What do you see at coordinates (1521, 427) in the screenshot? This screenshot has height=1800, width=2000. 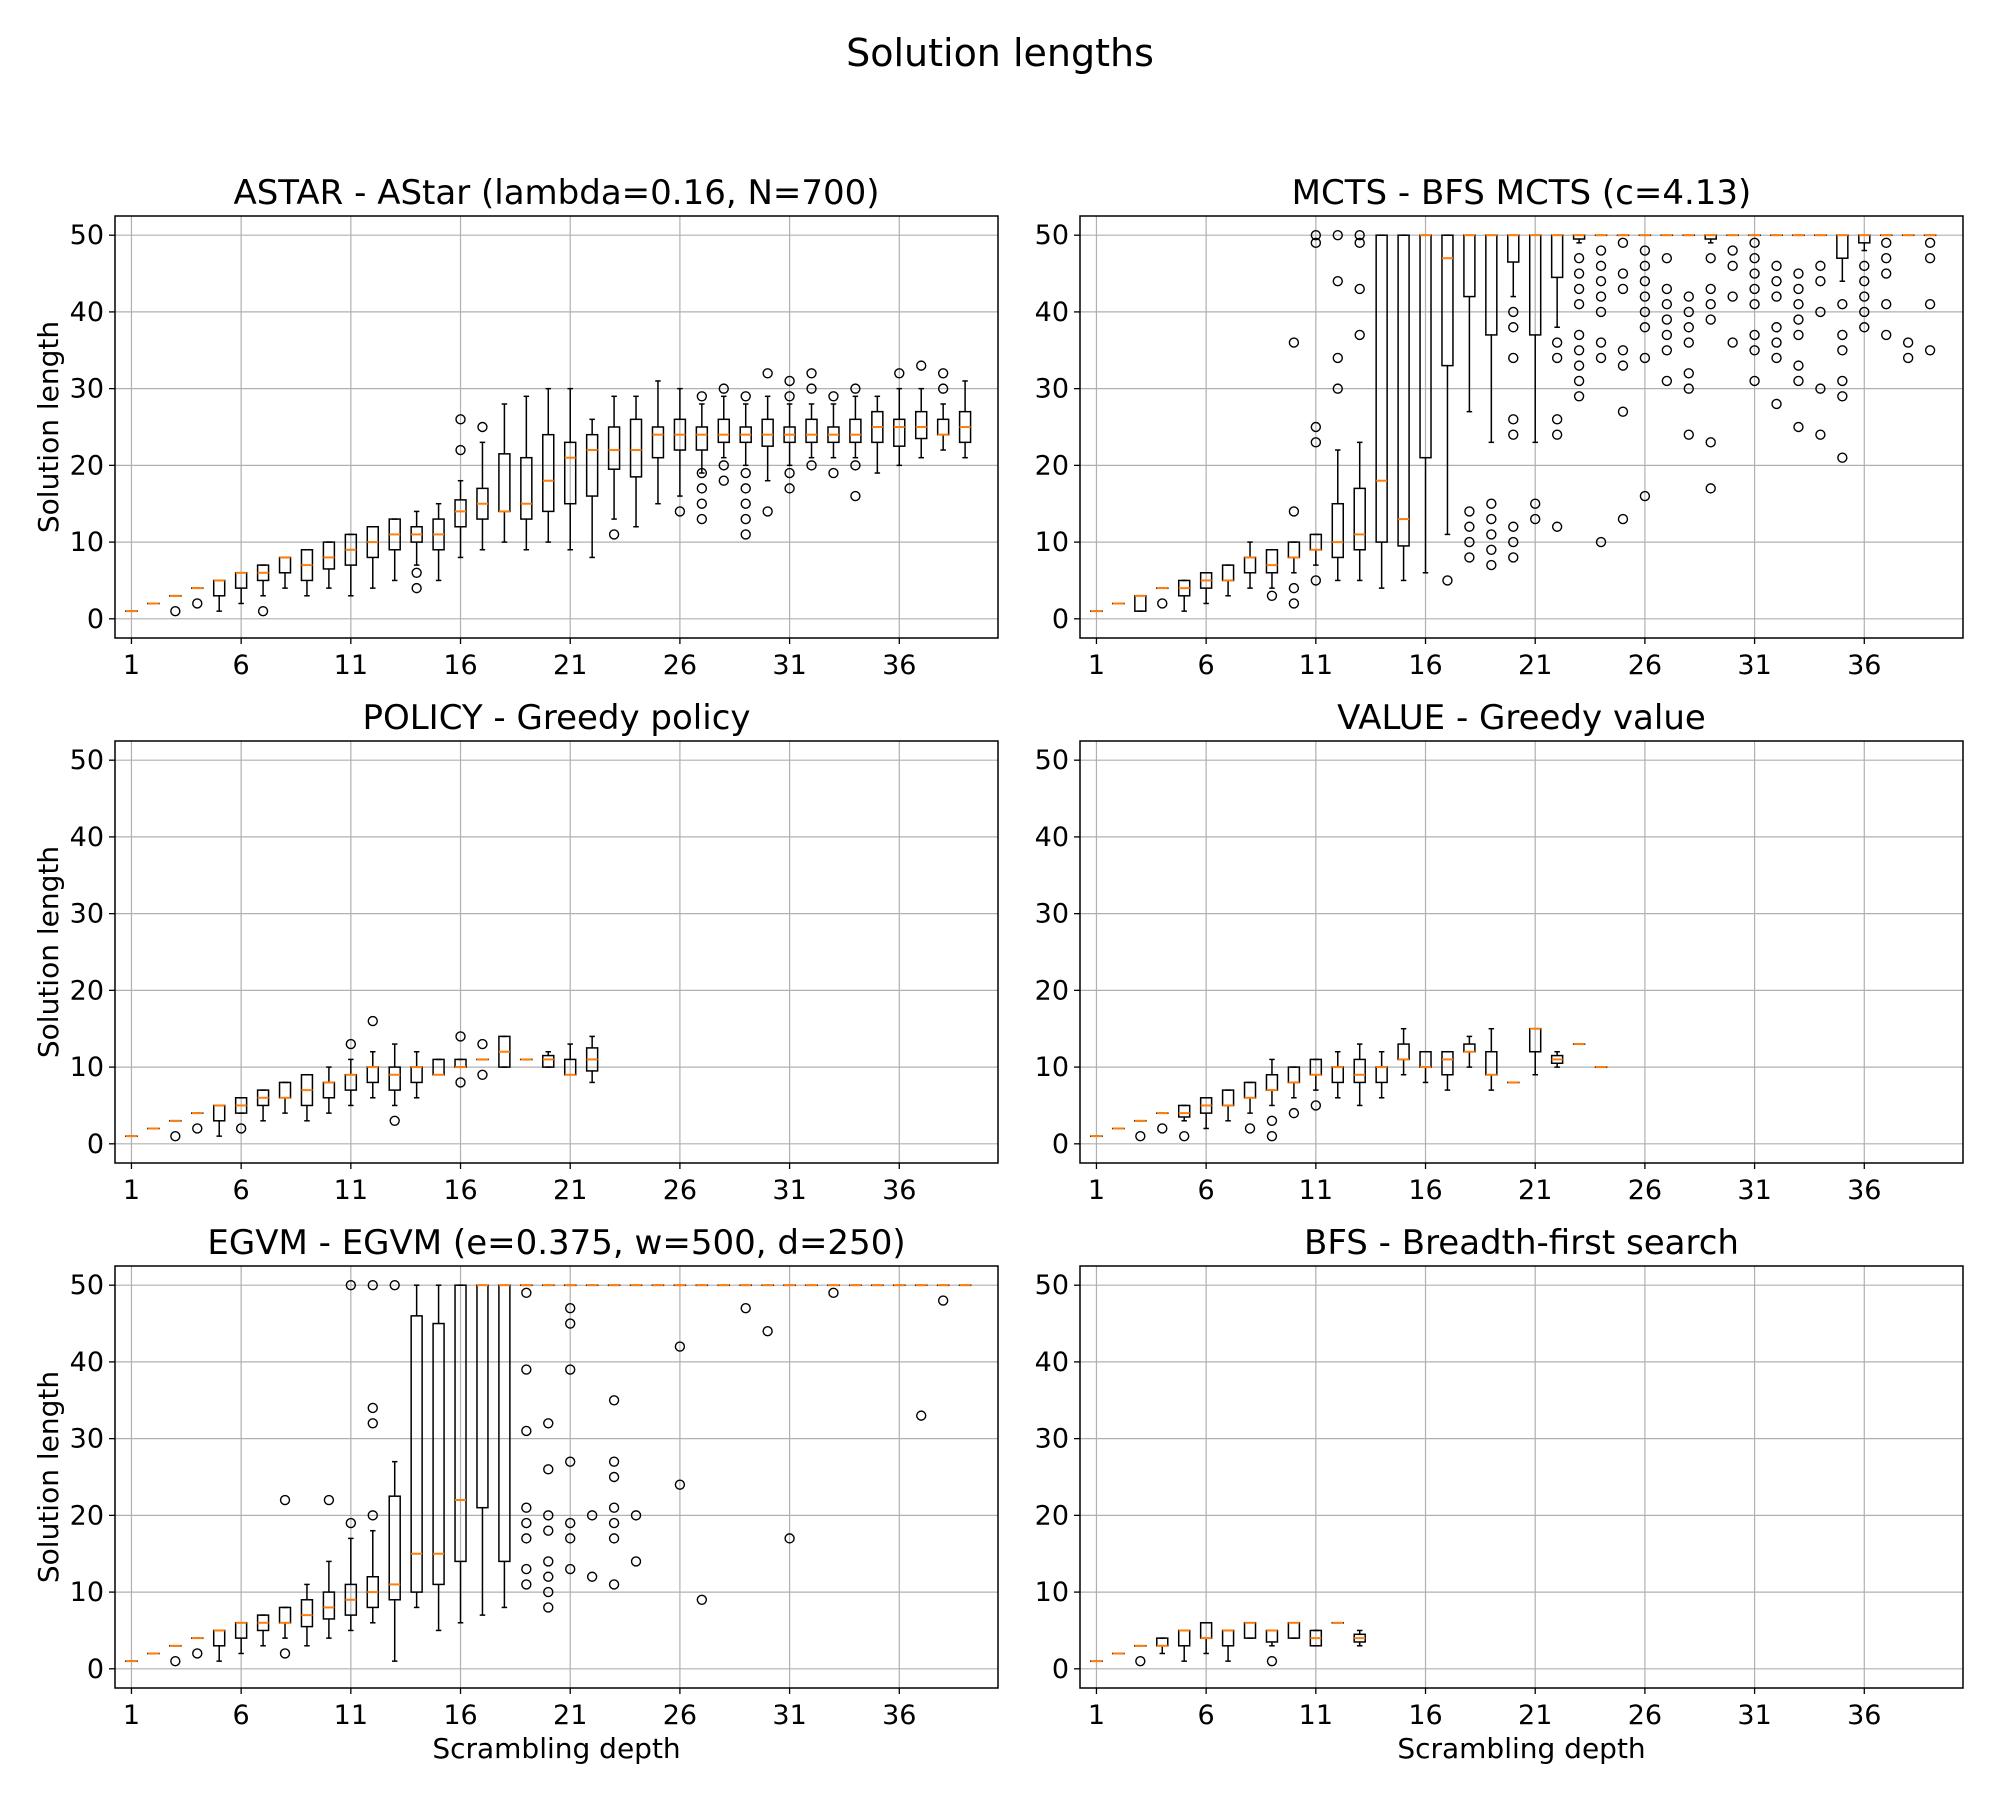 I see `grid` at bounding box center [1521, 427].